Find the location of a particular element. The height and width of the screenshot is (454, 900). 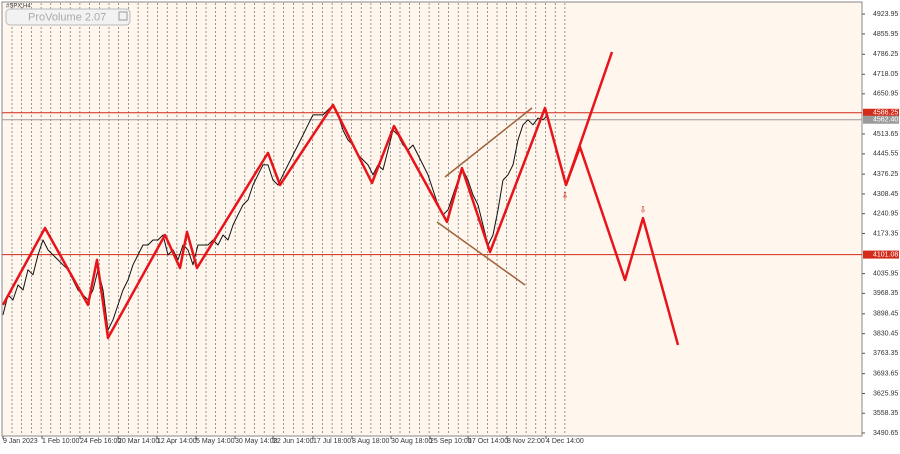

x-tick-label: 12 Apr 14:00 is located at coordinates (177, 441).